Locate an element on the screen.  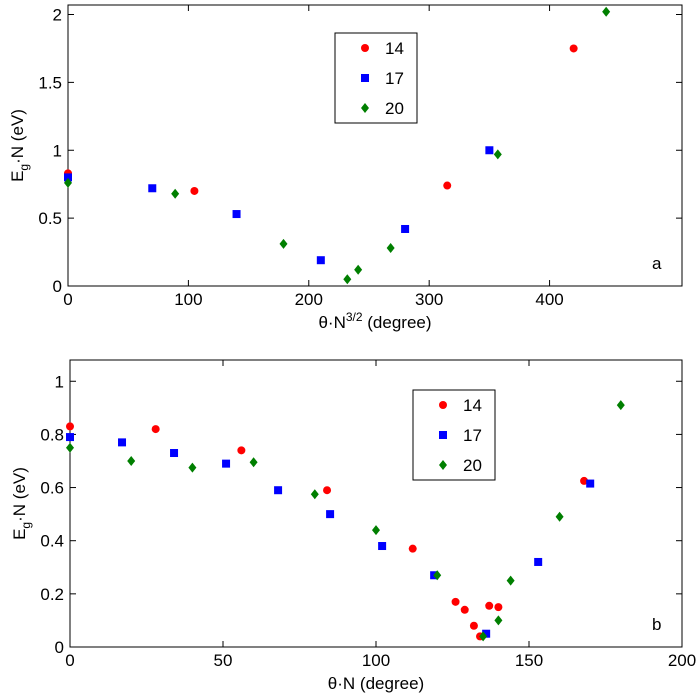
panel-annotation: a is located at coordinates (657, 263).